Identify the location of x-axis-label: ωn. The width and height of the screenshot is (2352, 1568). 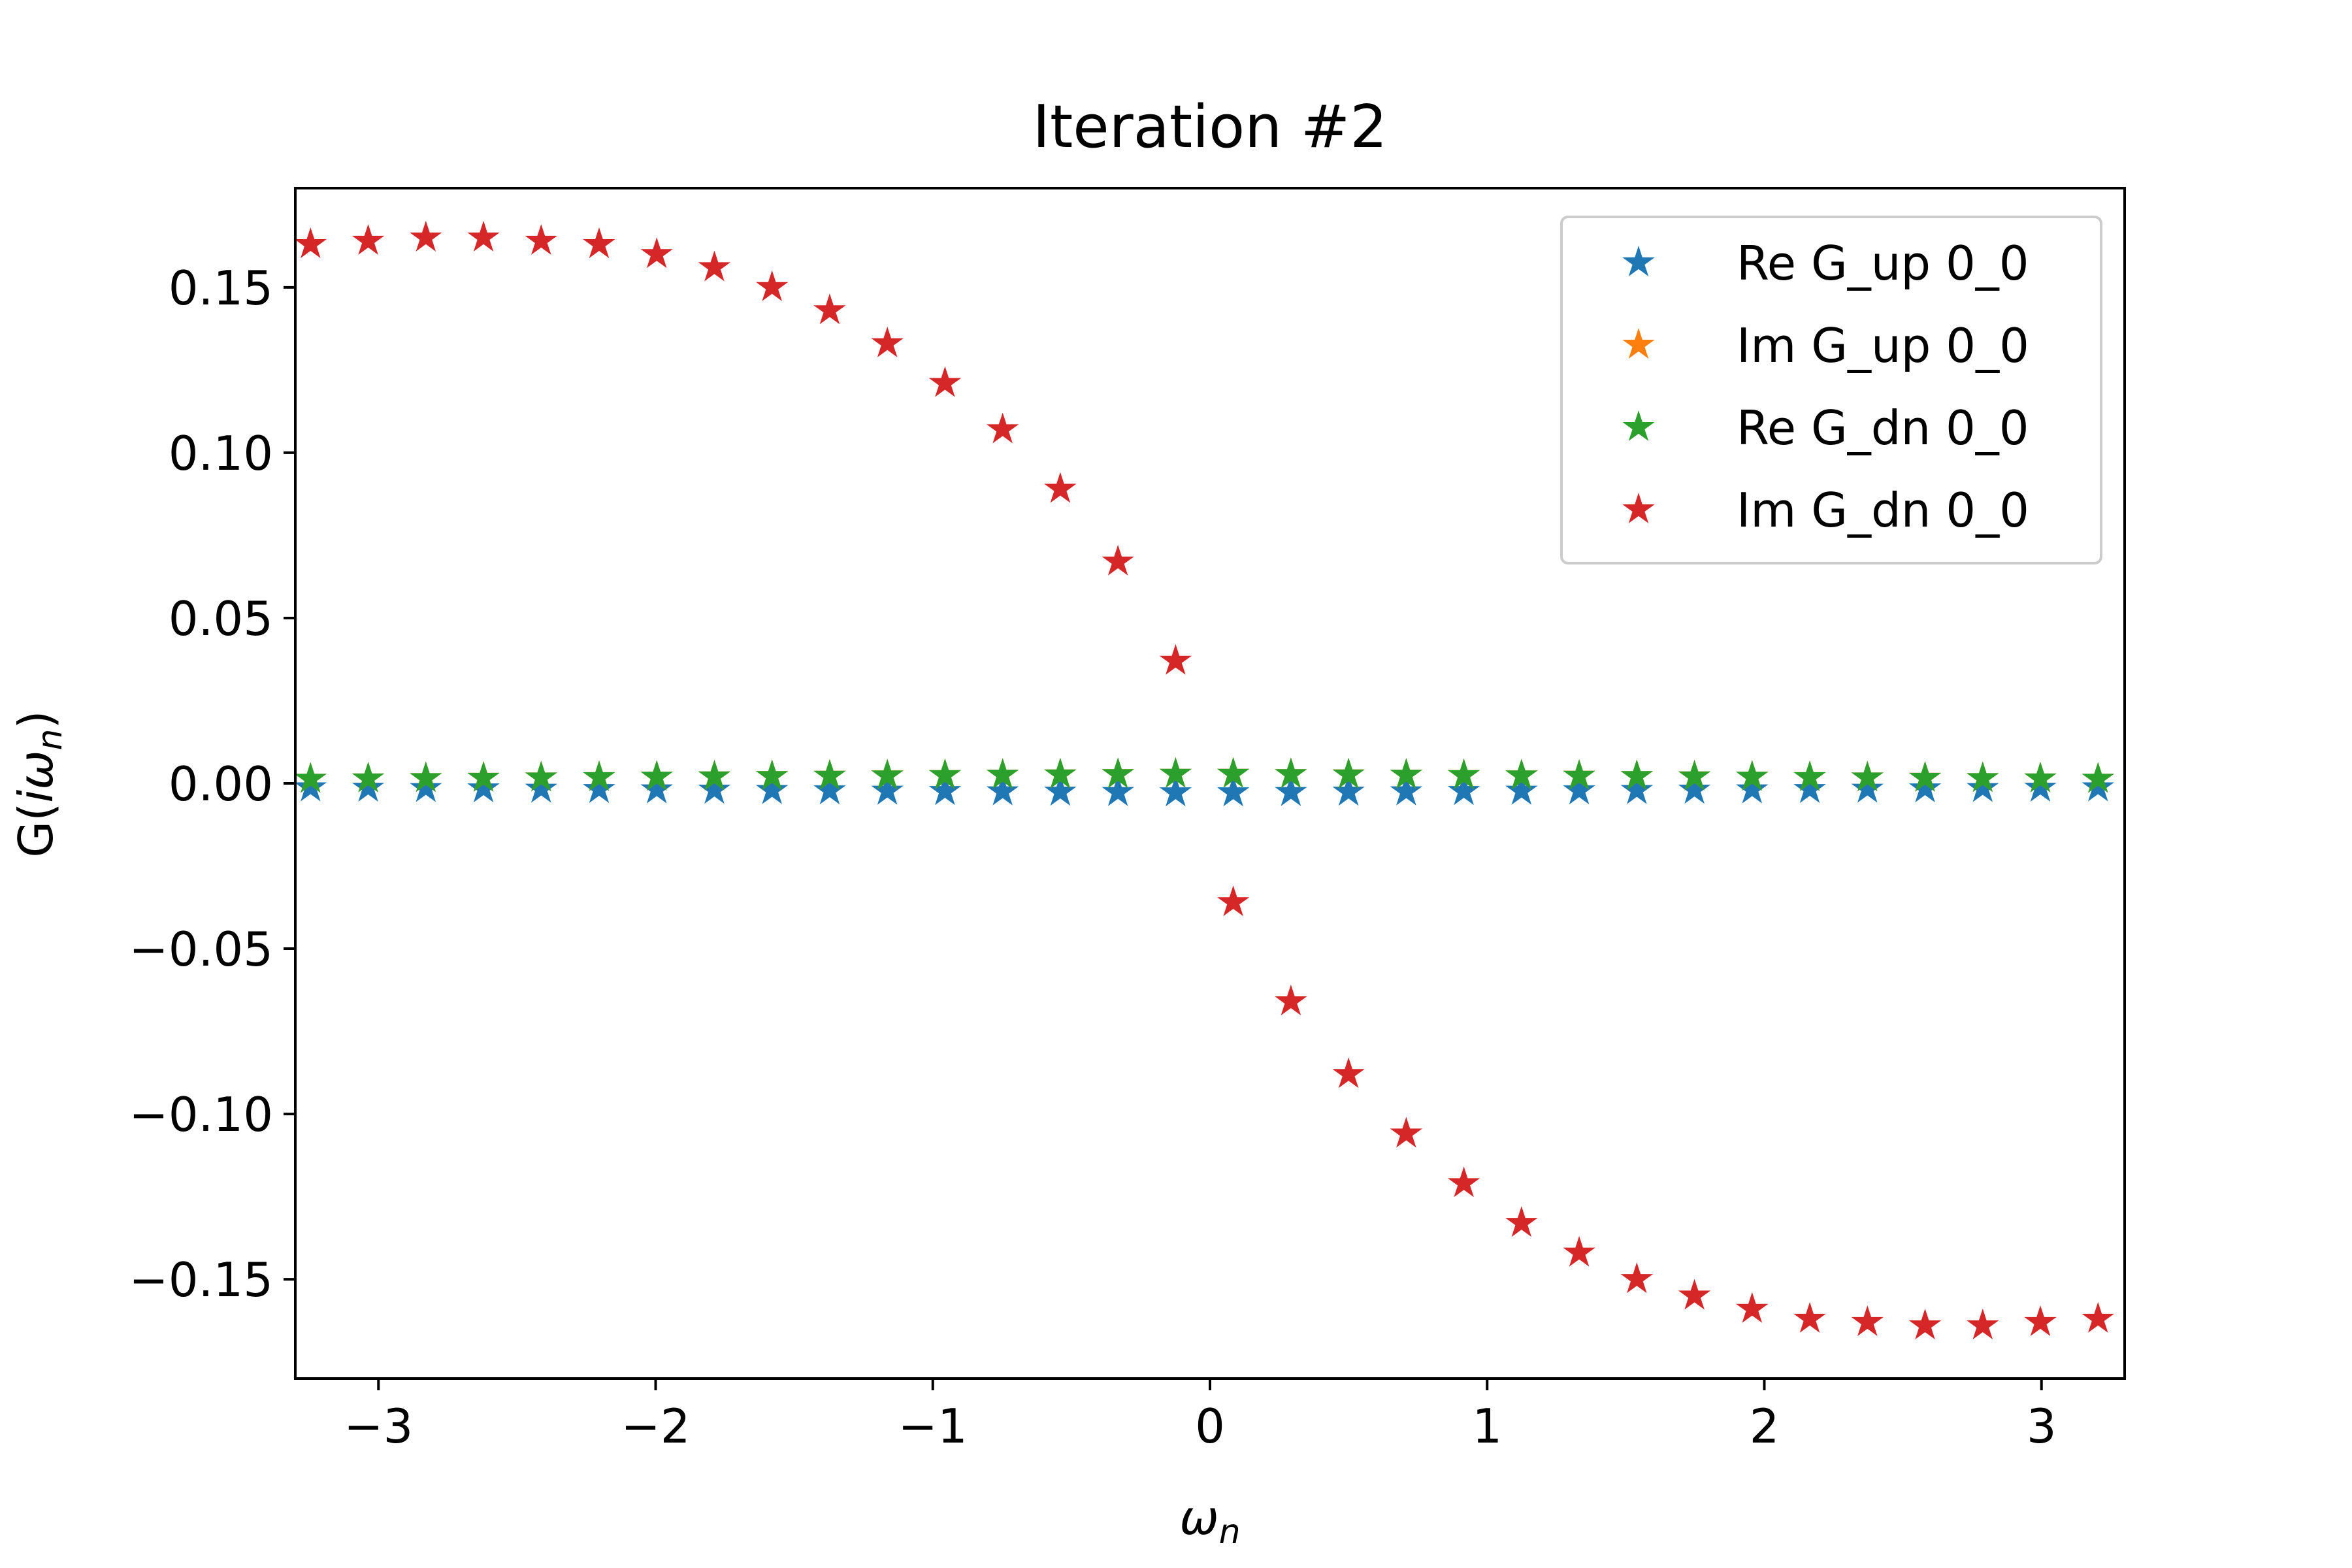
(1209, 1521).